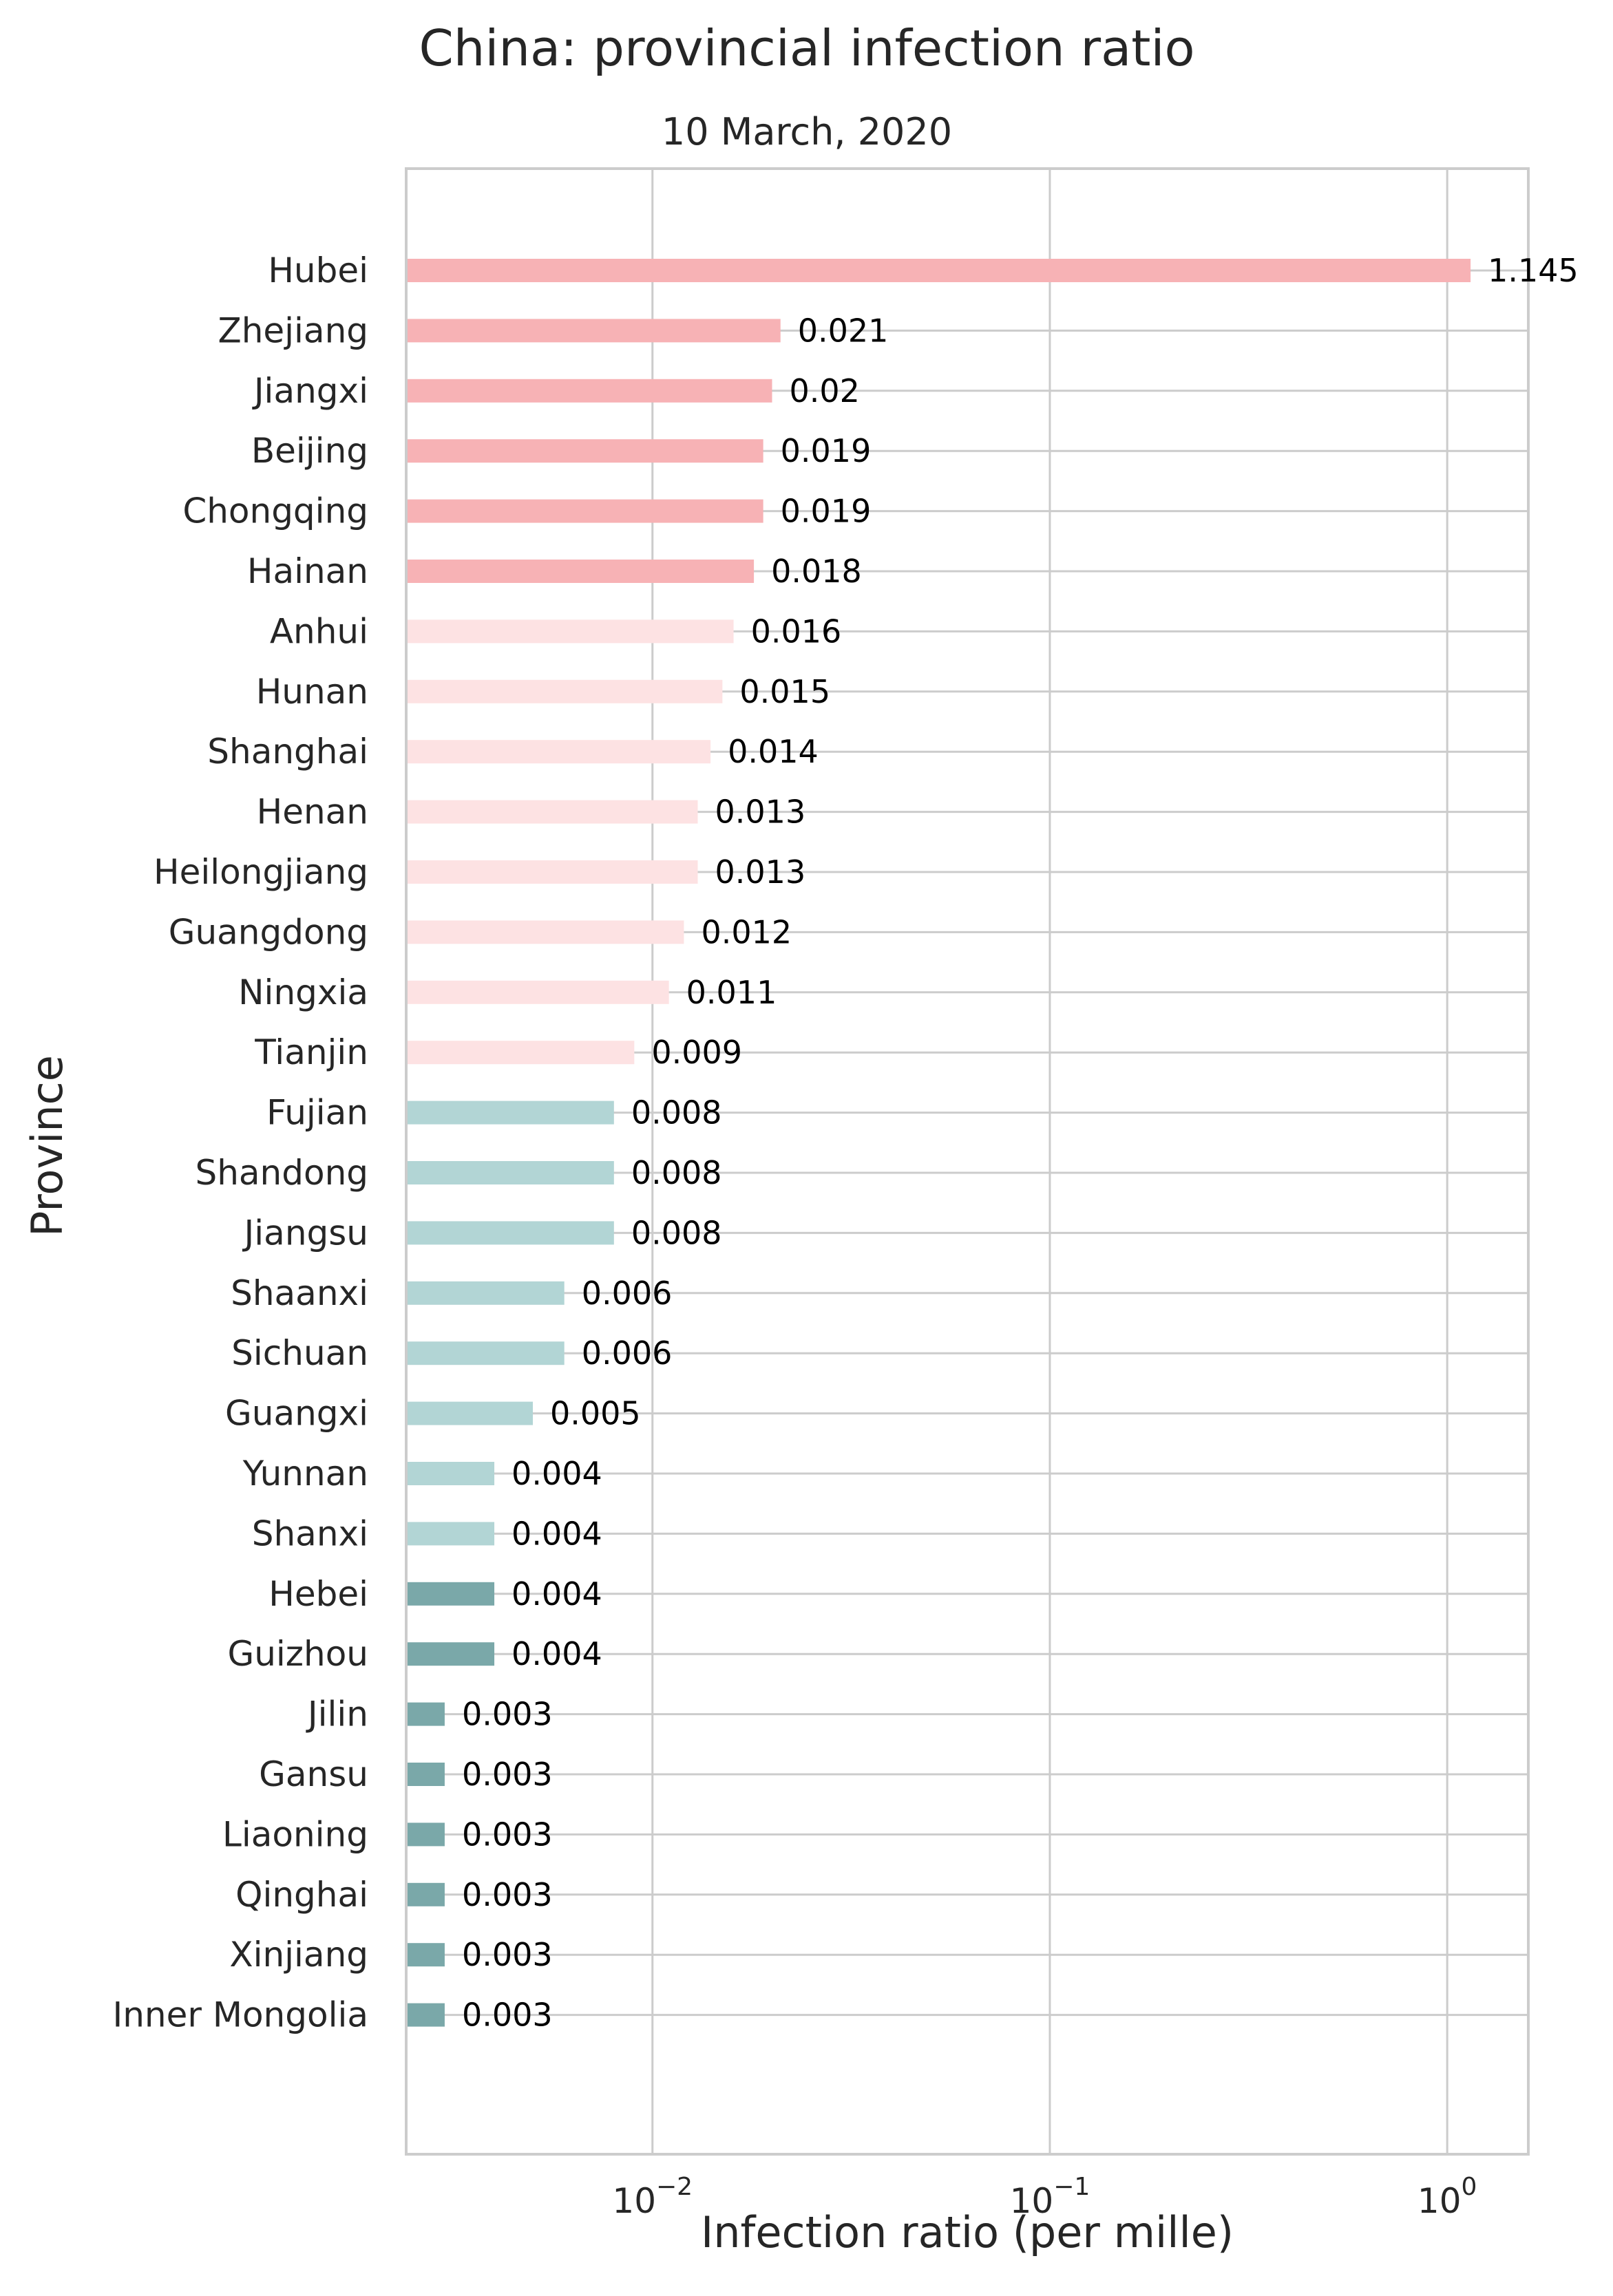 Image resolution: width=1613 pixels, height=2296 pixels. What do you see at coordinates (313, 1774) in the screenshot?
I see `y-tick-label: Gansu` at bounding box center [313, 1774].